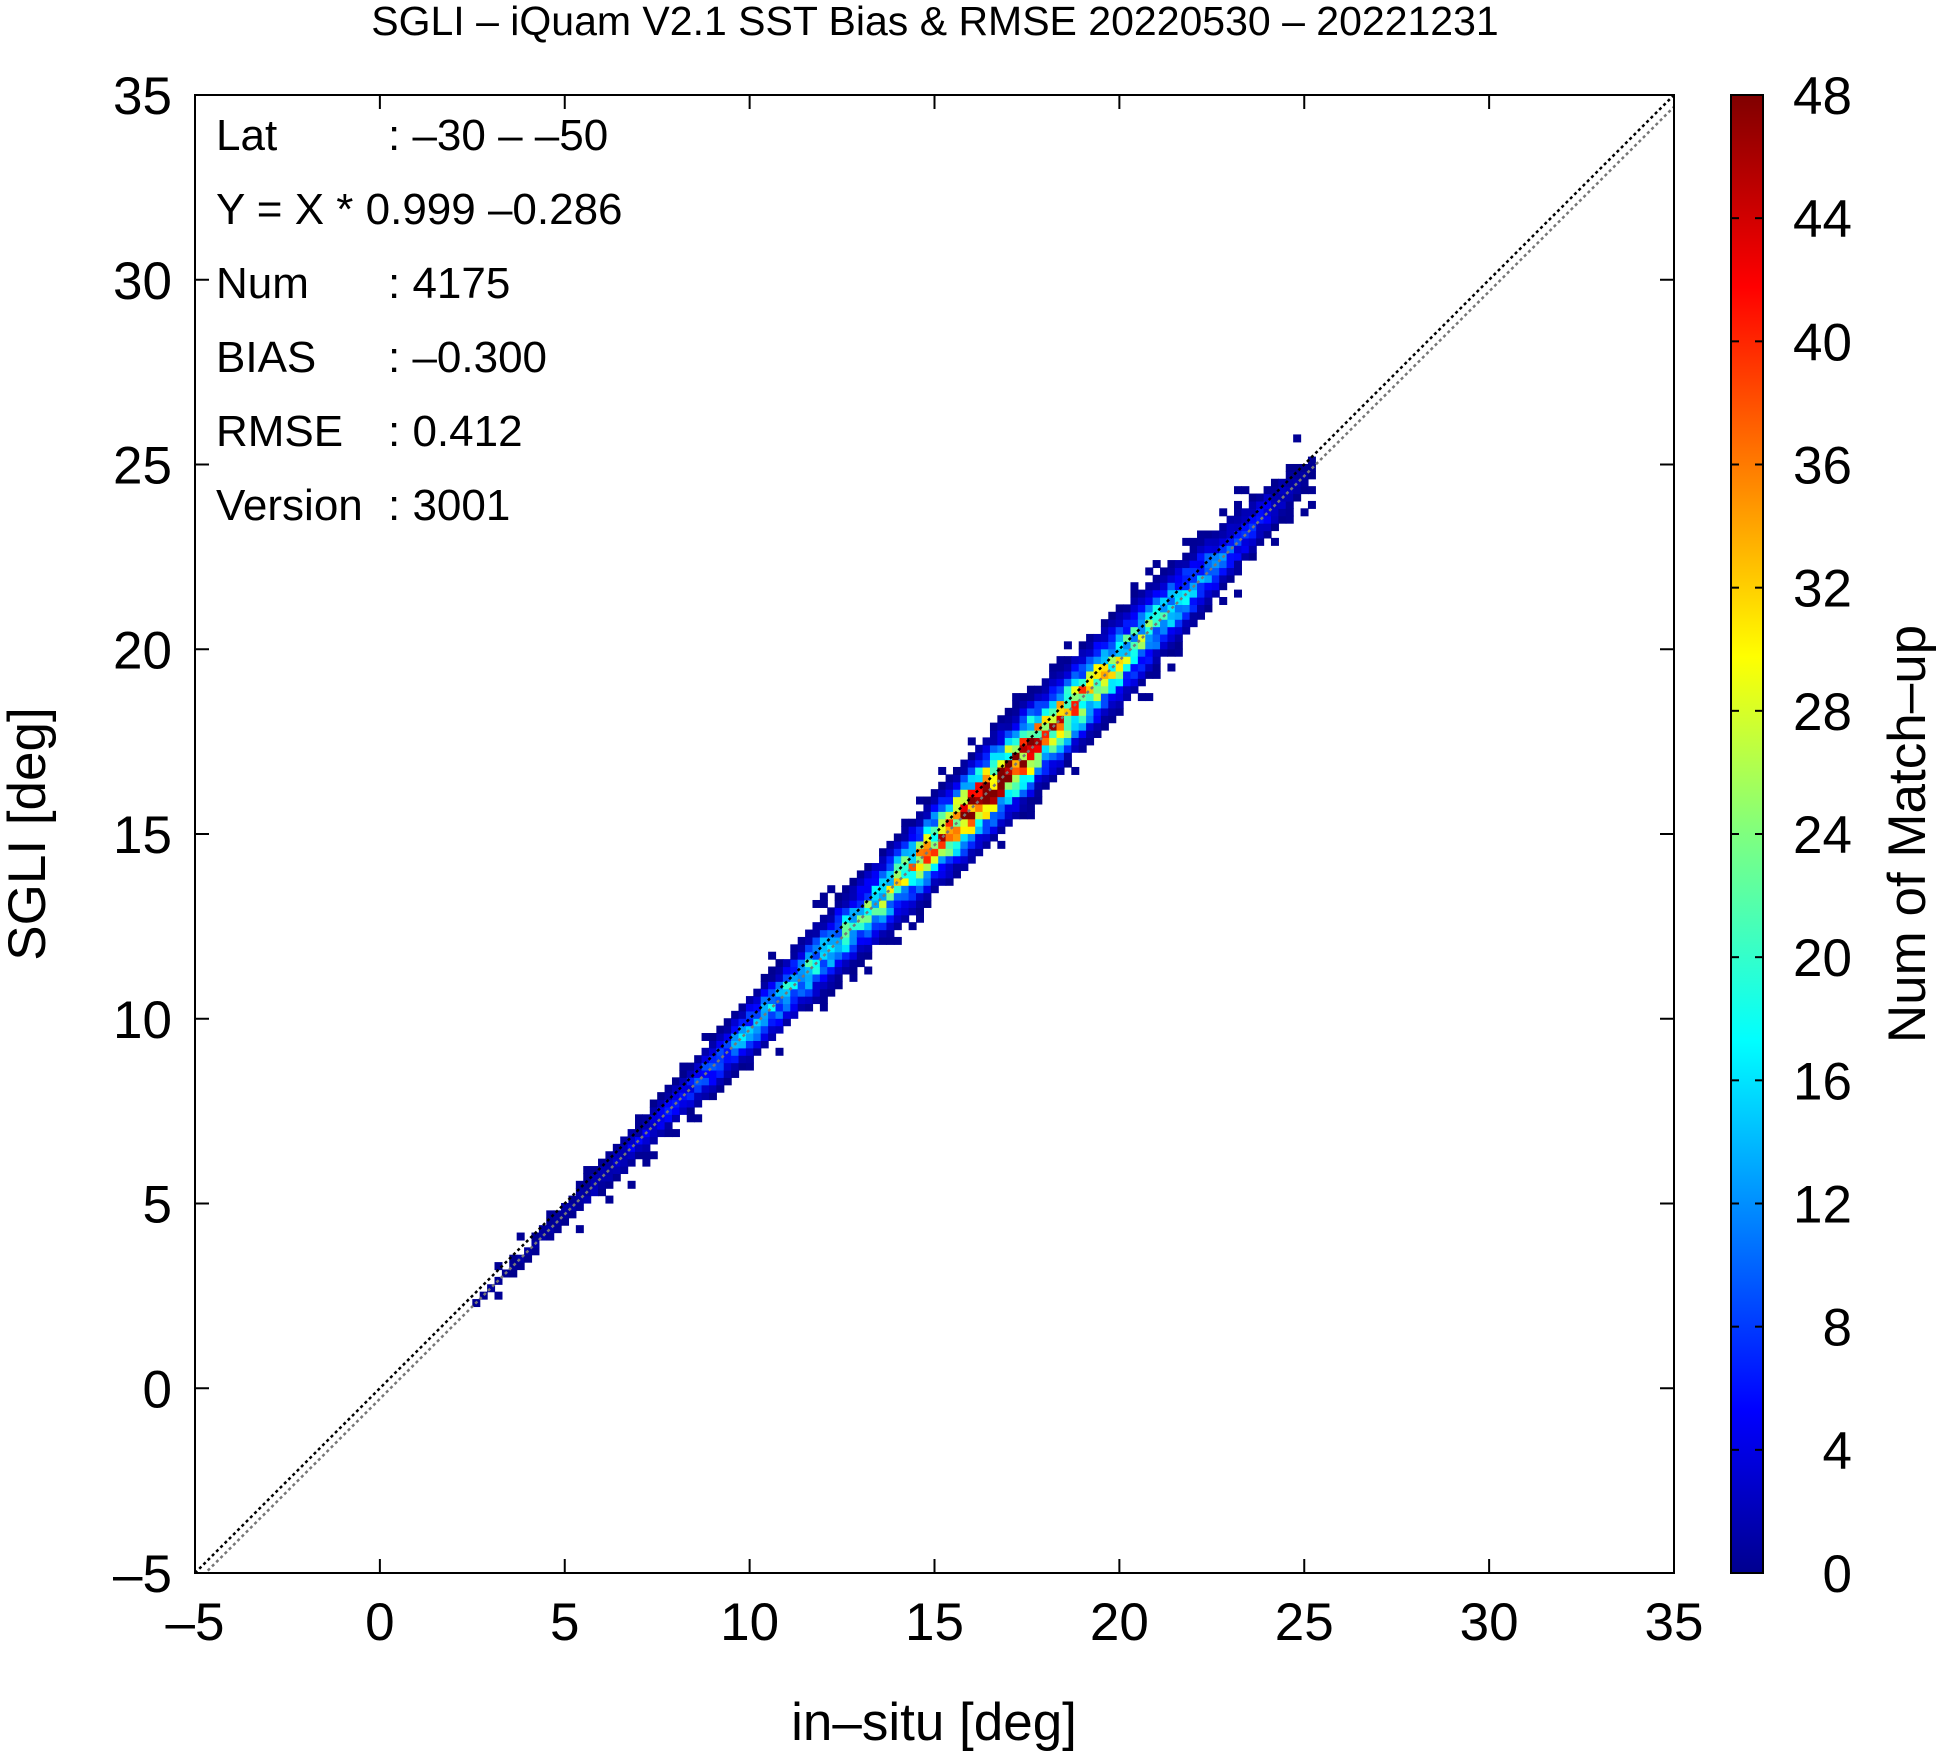 The image size is (1944, 1756). I want to click on stats-label: Version, so click(289, 505).